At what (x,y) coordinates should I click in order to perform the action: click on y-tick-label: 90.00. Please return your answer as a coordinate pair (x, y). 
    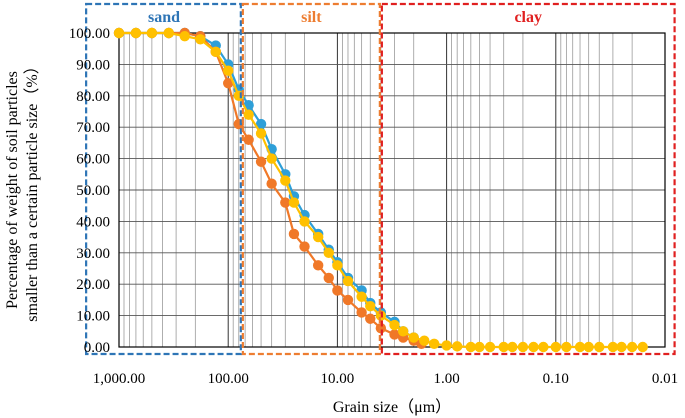
    Looking at the image, I should click on (93, 65).